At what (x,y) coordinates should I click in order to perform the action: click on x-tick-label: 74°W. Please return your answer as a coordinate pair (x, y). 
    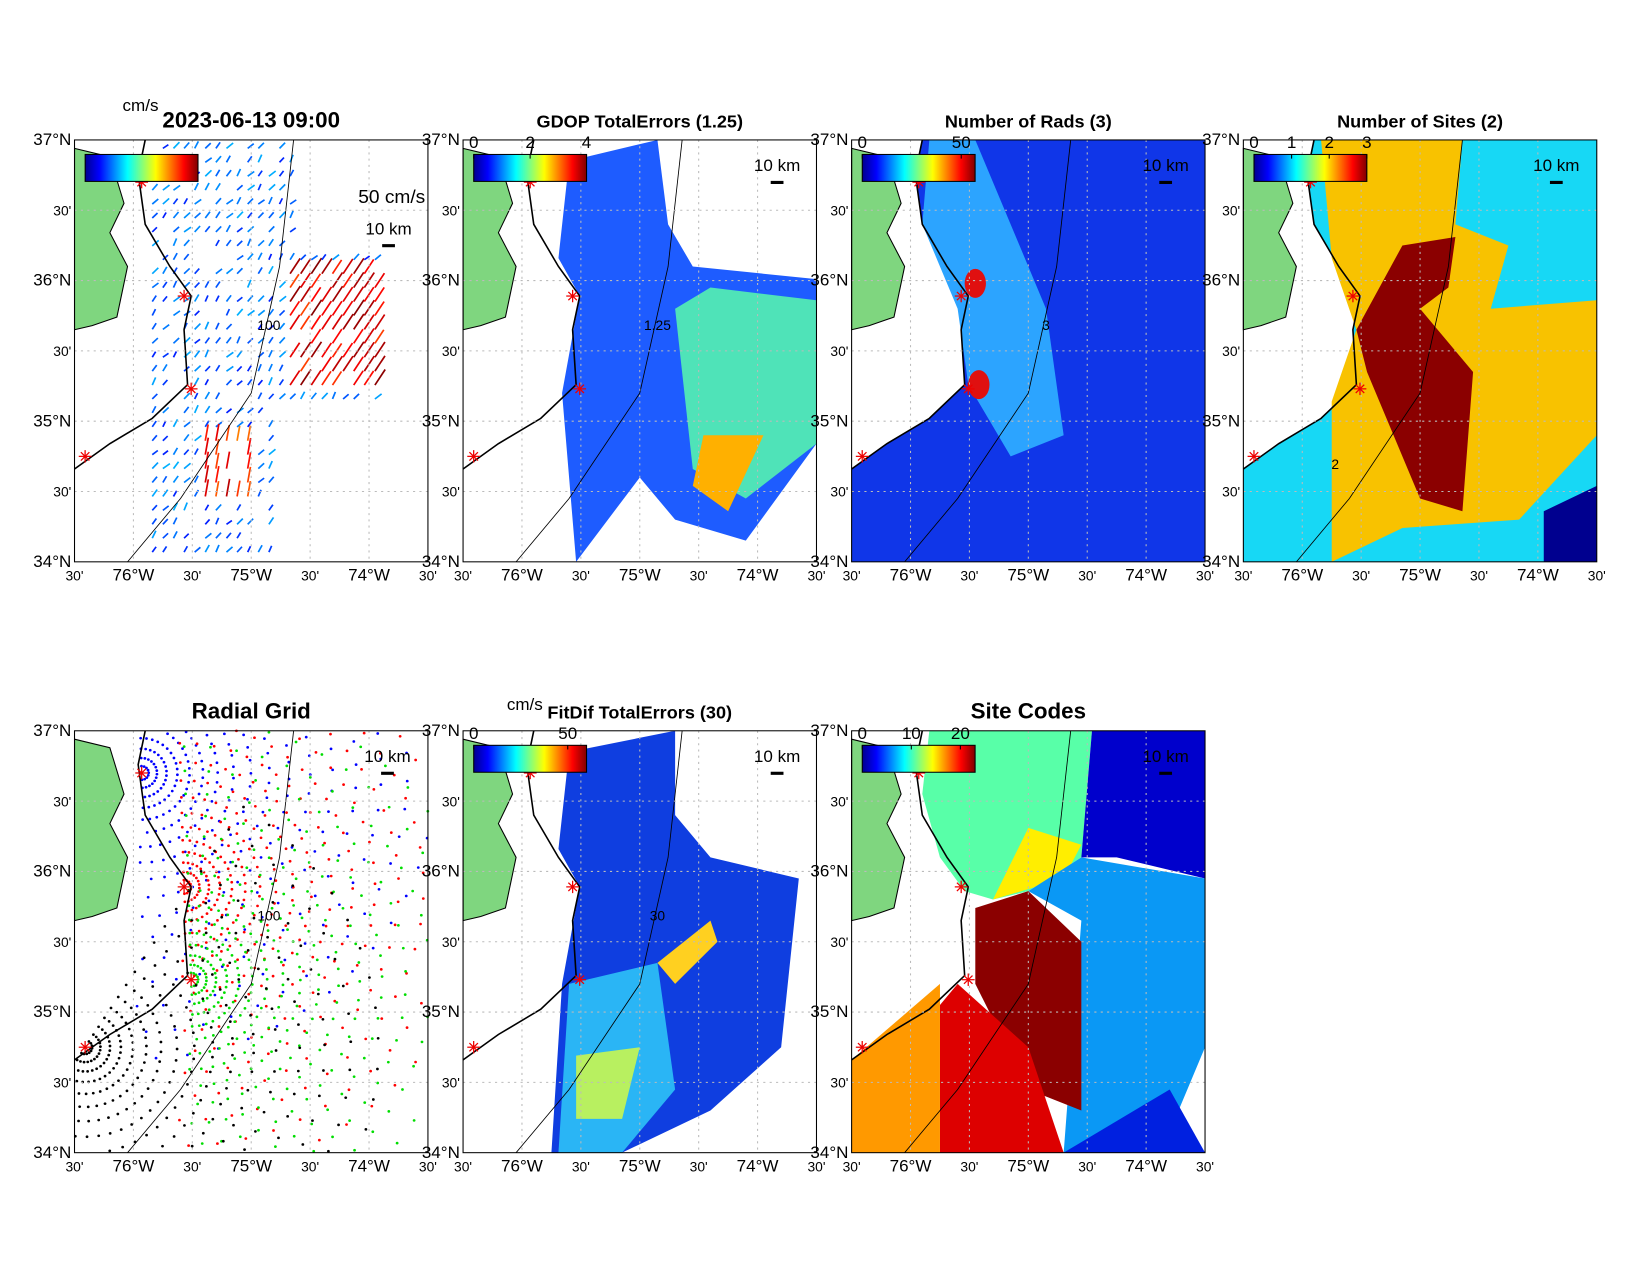
    Looking at the image, I should click on (758, 1166).